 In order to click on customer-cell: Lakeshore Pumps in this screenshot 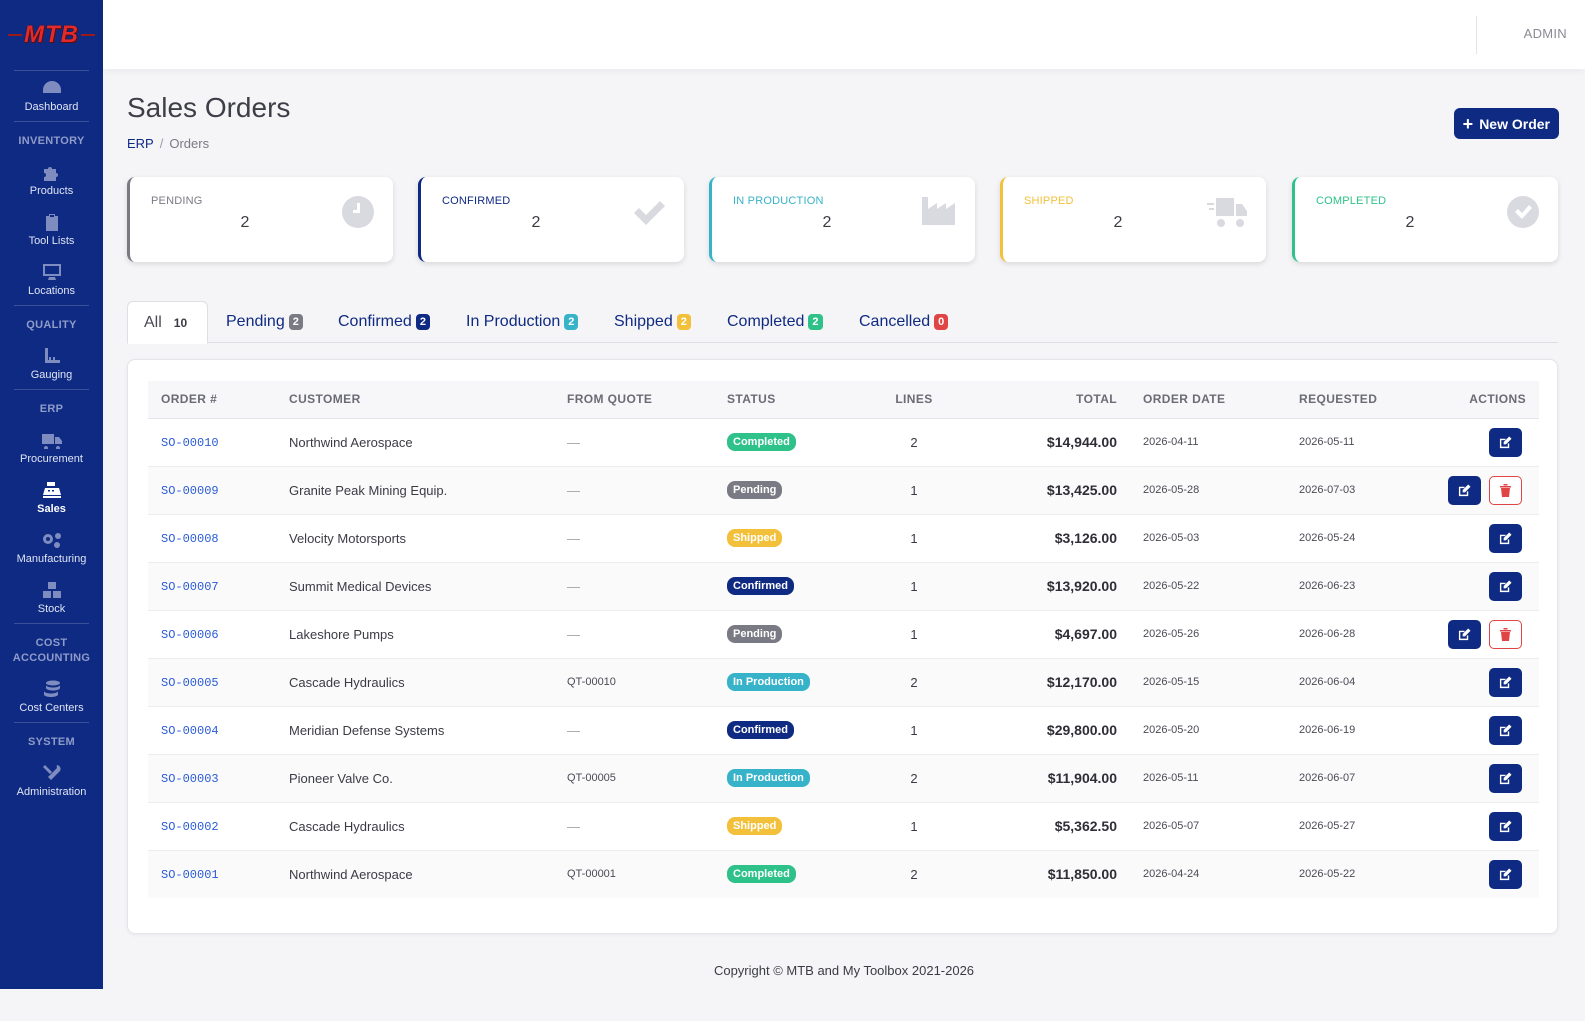, I will do `click(415, 634)`.